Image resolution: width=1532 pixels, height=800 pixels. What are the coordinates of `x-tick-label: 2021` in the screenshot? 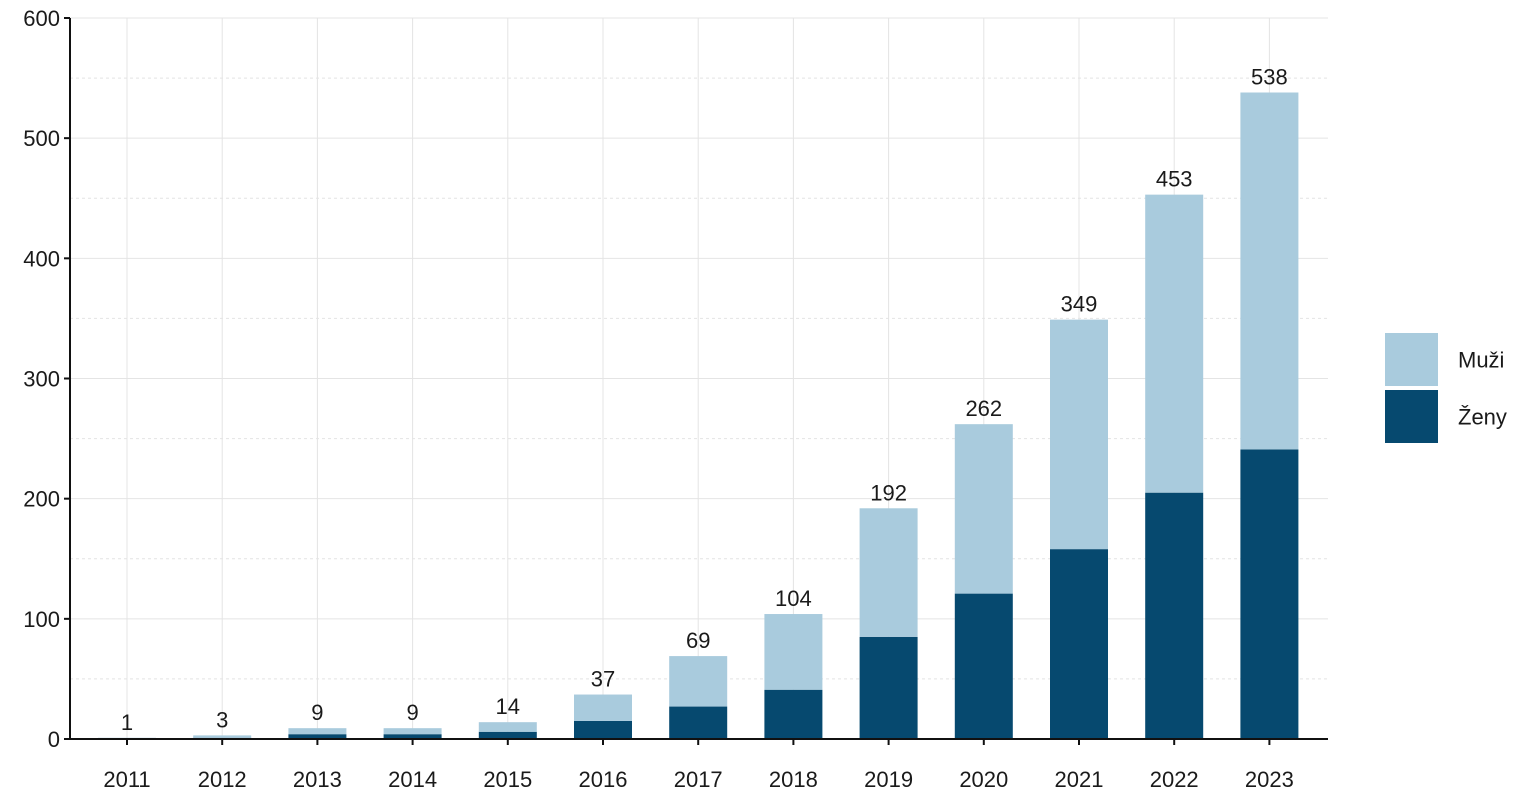 It's located at (1079, 779).